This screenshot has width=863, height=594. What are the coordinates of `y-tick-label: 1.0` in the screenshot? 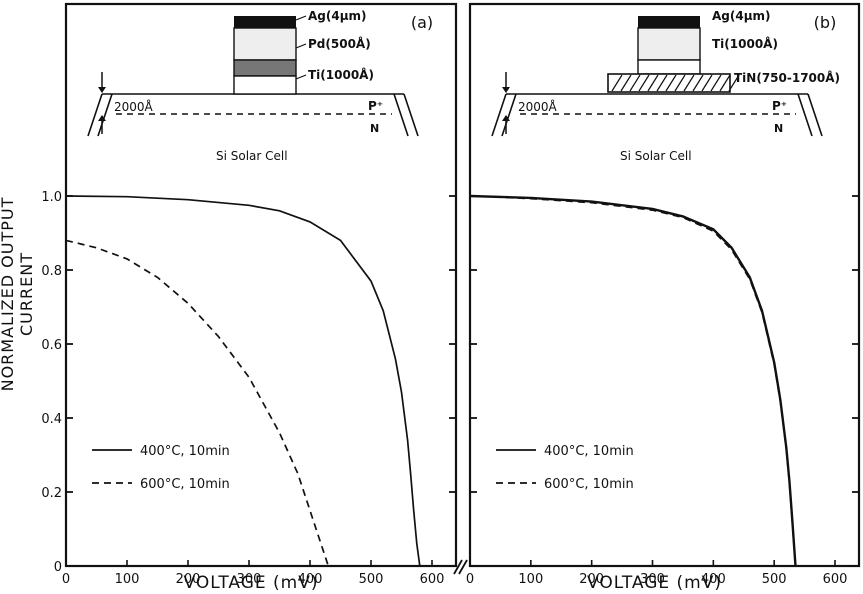 It's located at (51, 197).